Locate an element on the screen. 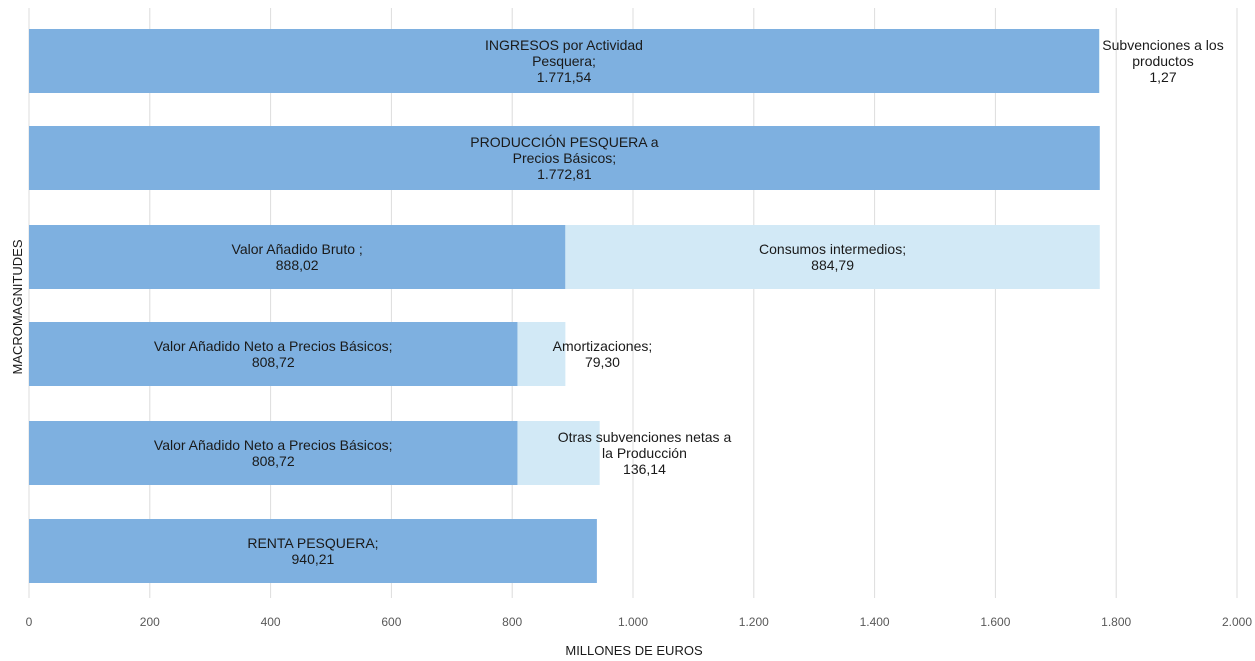 The width and height of the screenshot is (1255, 661). data-label-line: productos is located at coordinates (1162, 61).